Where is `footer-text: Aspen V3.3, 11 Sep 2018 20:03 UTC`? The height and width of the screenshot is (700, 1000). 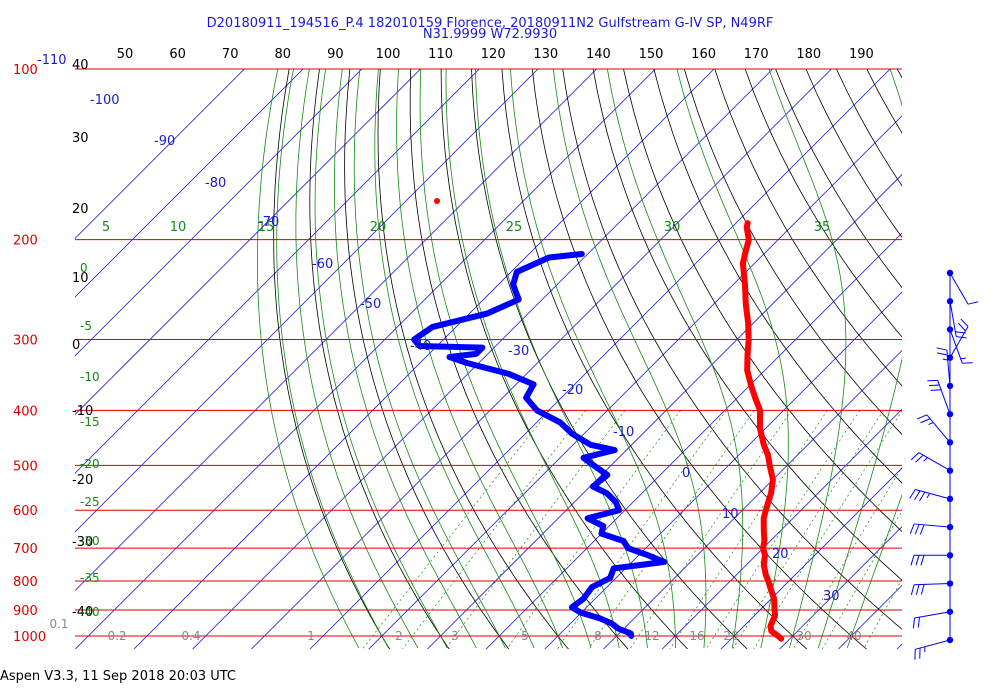 footer-text: Aspen V3.3, 11 Sep 2018 20:03 UTC is located at coordinates (118, 676).